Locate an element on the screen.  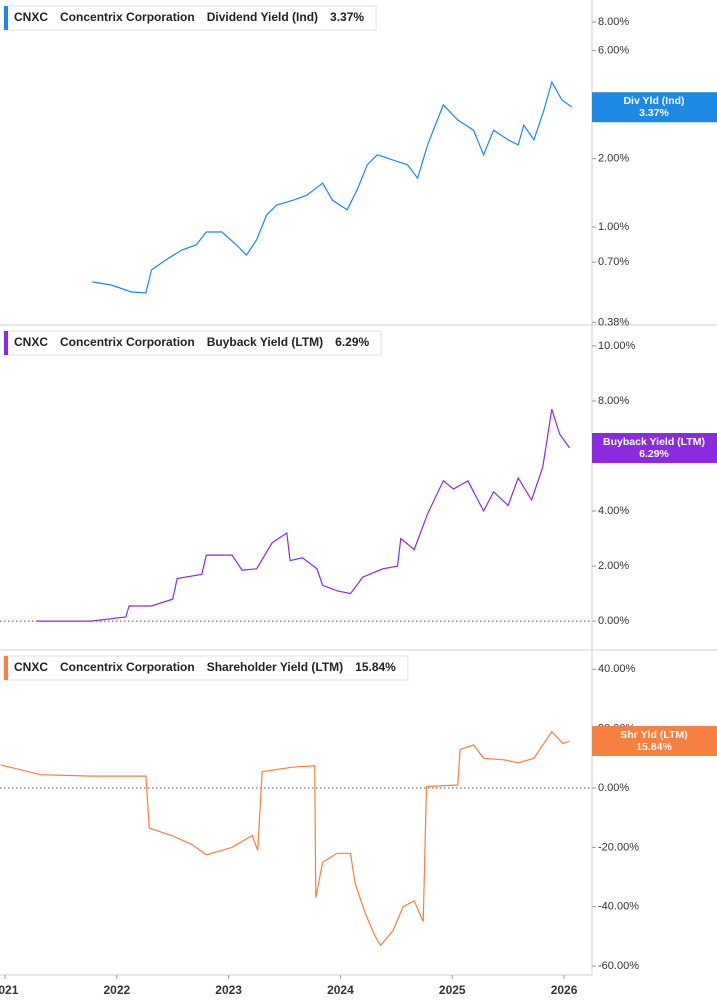
x-tick-label: 2023 is located at coordinates (228, 990).